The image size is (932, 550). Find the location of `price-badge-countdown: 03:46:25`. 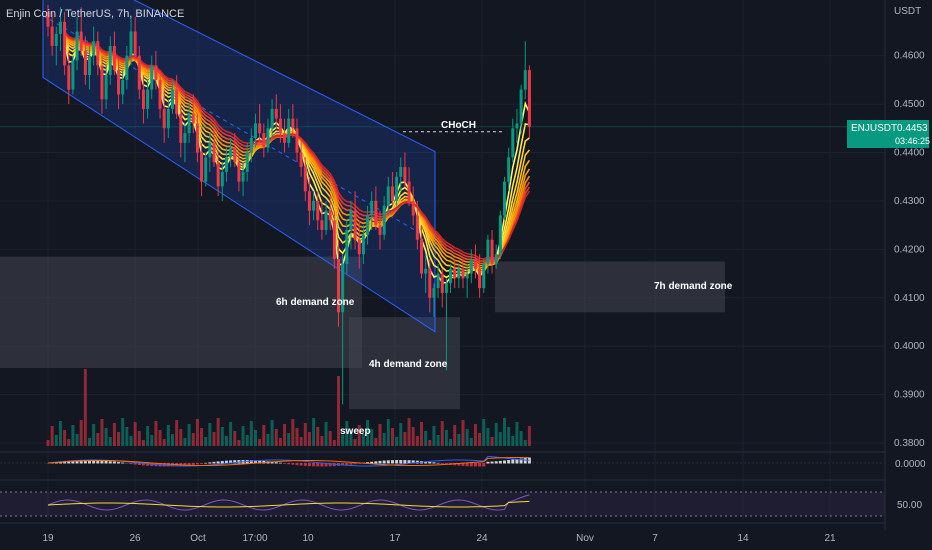

price-badge-countdown: 03:46:25 is located at coordinates (913, 141).